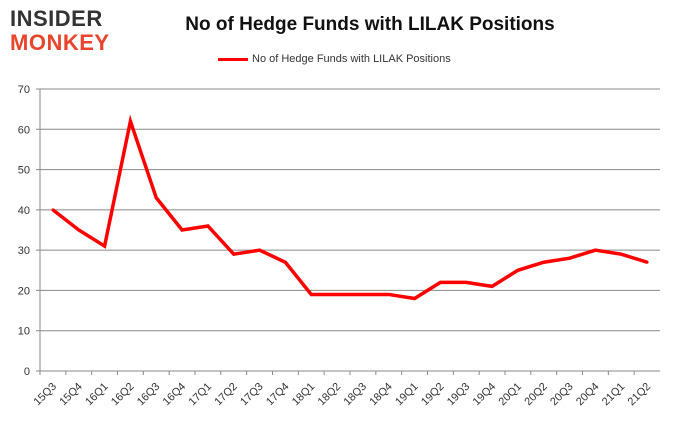 The image size is (678, 431). I want to click on x-tick-label: 17Q3, so click(252, 395).